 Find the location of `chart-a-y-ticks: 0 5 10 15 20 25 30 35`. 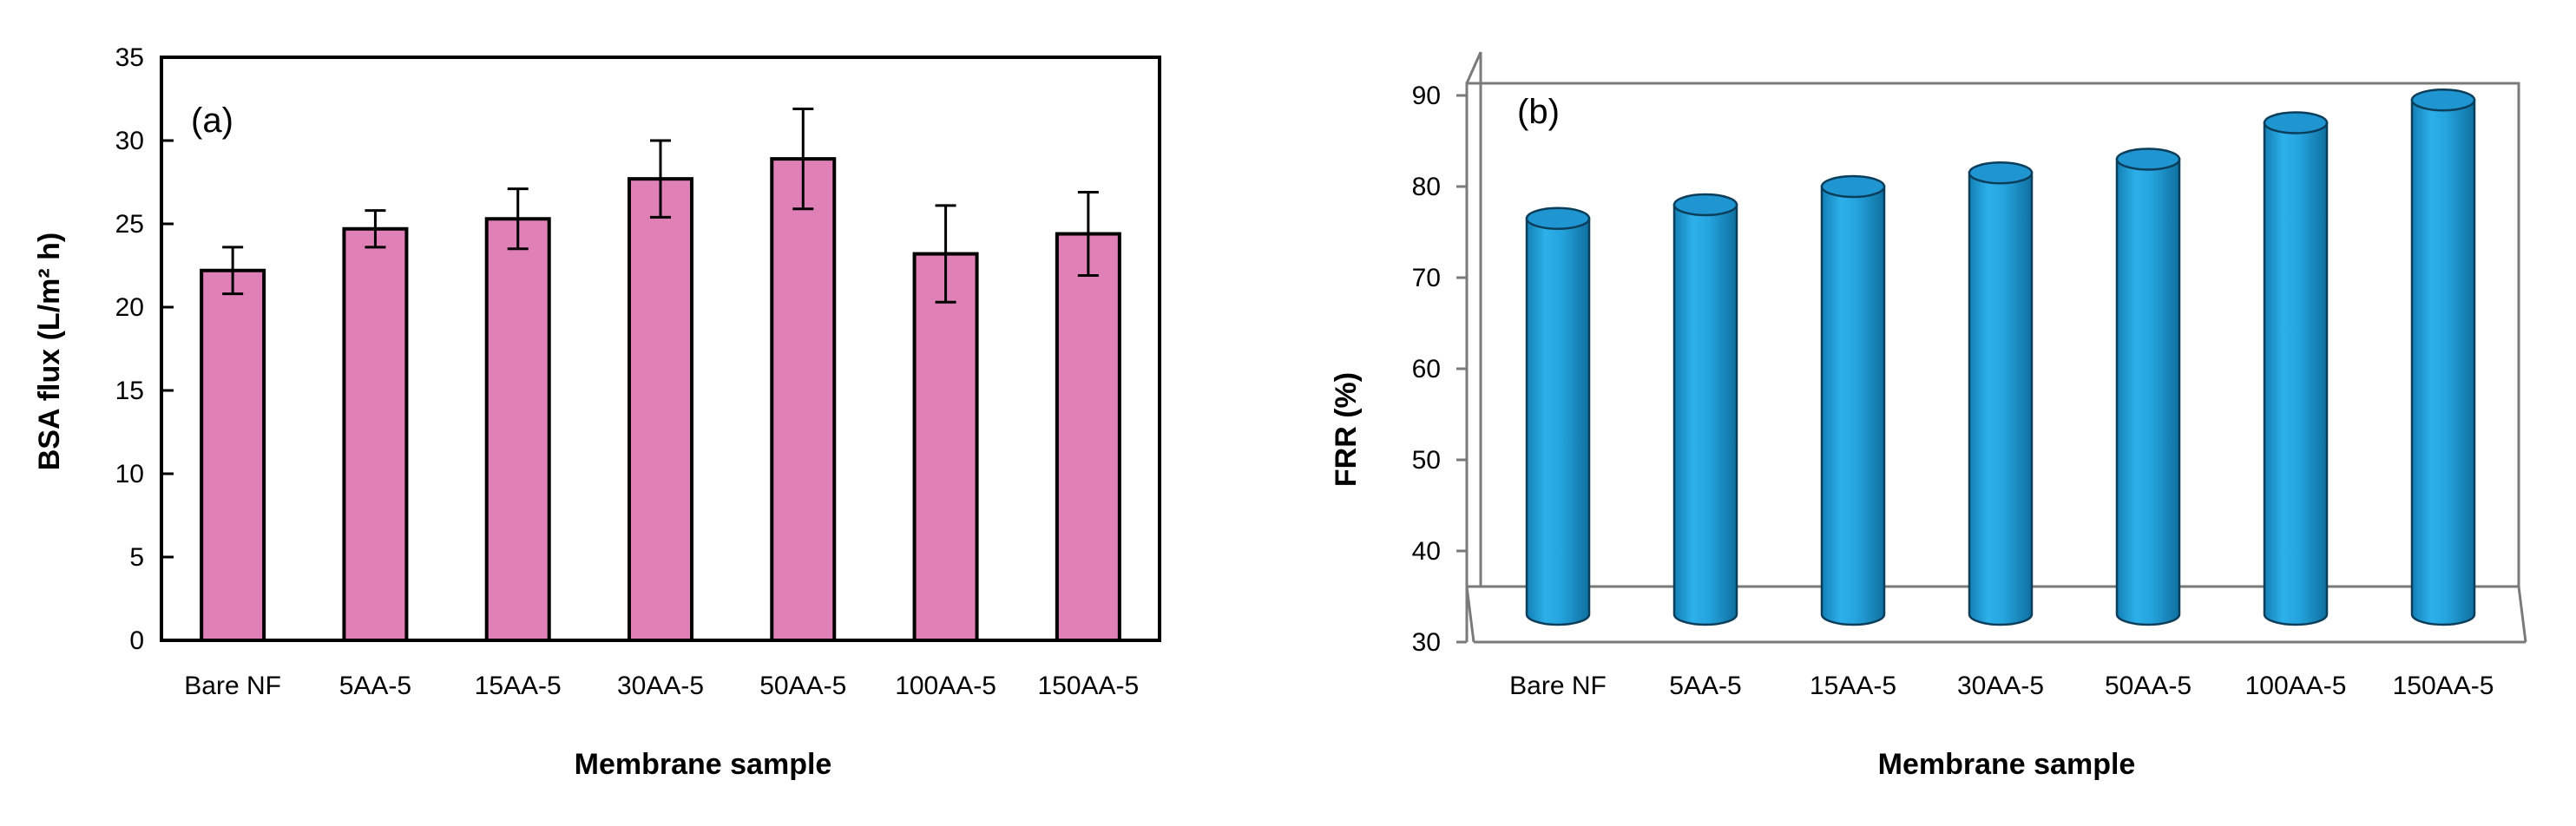

chart-a-y-ticks: 0 5 10 15 20 25 30 35 is located at coordinates (145, 349).